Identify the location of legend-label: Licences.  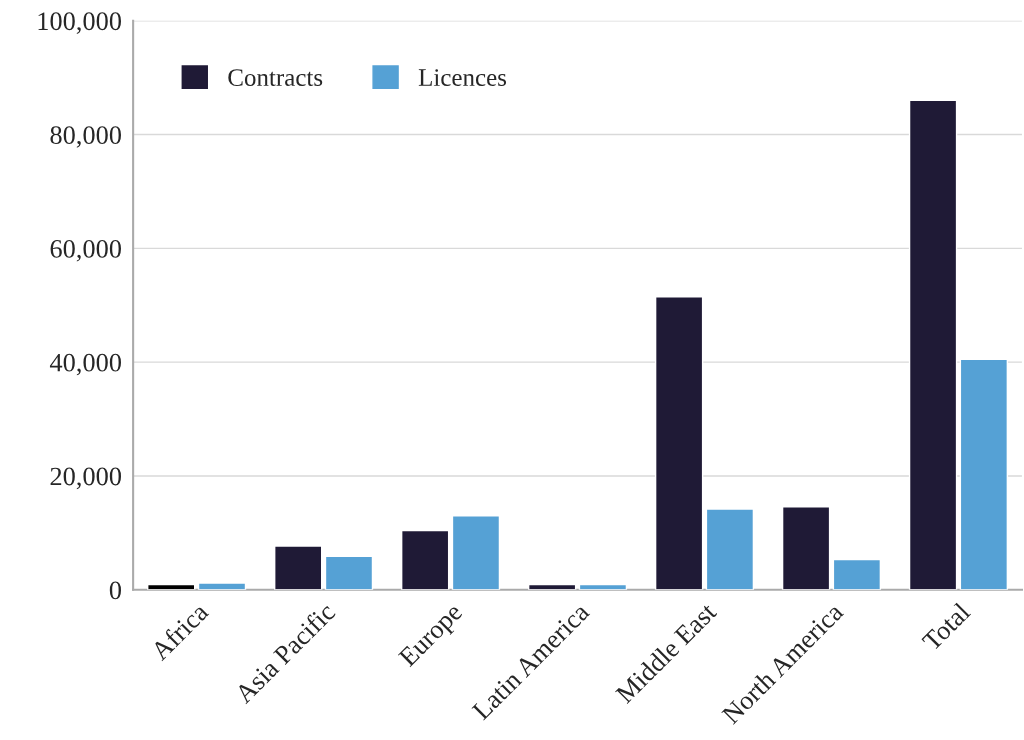
(462, 77).